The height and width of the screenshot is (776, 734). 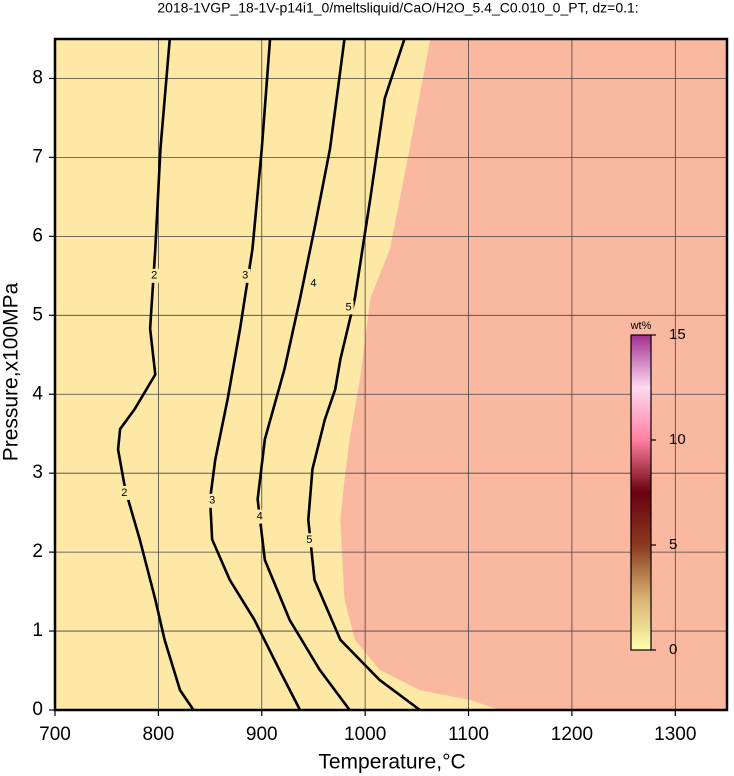 I want to click on x-tick-label: 800, so click(x=159, y=734).